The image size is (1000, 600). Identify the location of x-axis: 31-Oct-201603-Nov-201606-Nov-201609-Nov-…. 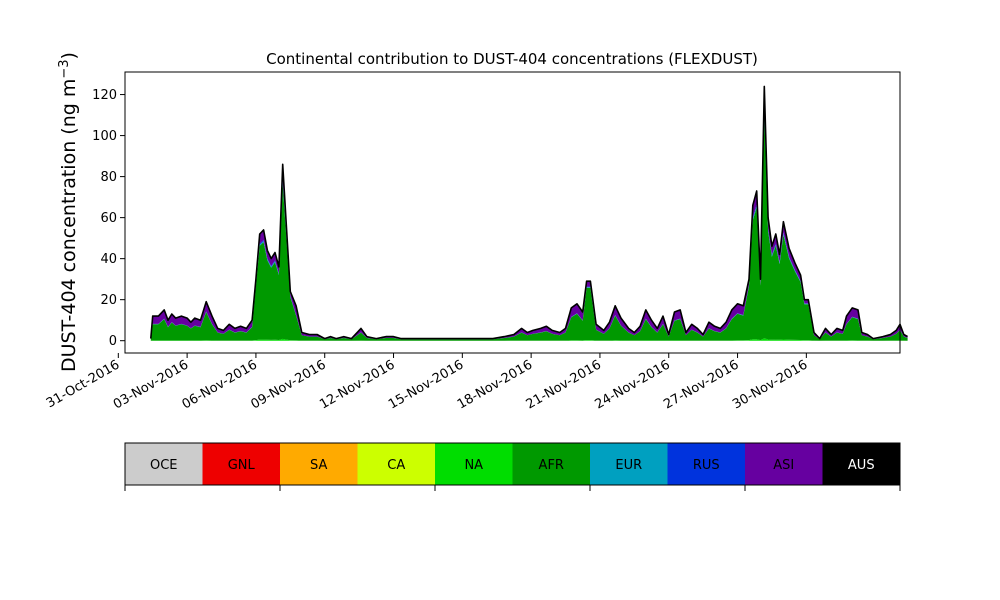
(427, 382).